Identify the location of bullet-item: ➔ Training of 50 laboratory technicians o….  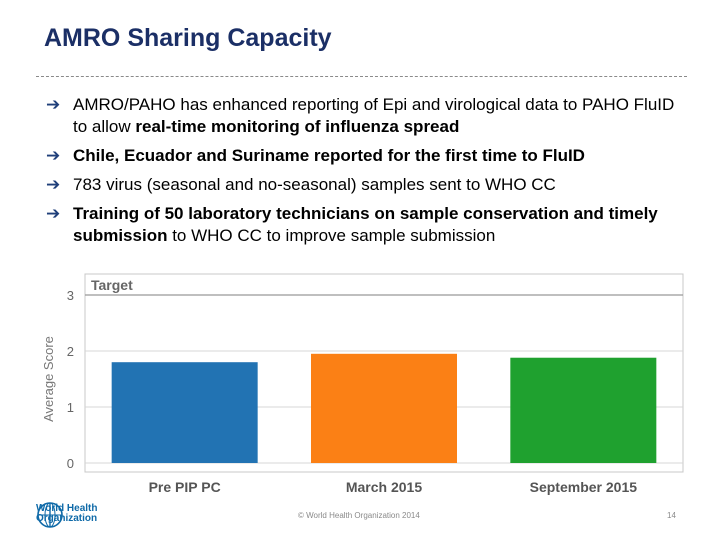
(366, 225).